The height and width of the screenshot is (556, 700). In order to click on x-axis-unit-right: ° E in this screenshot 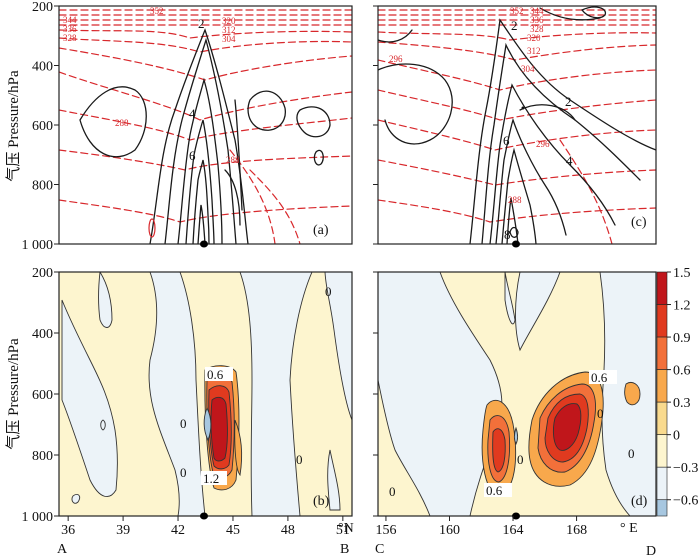, I will do `click(629, 528)`.